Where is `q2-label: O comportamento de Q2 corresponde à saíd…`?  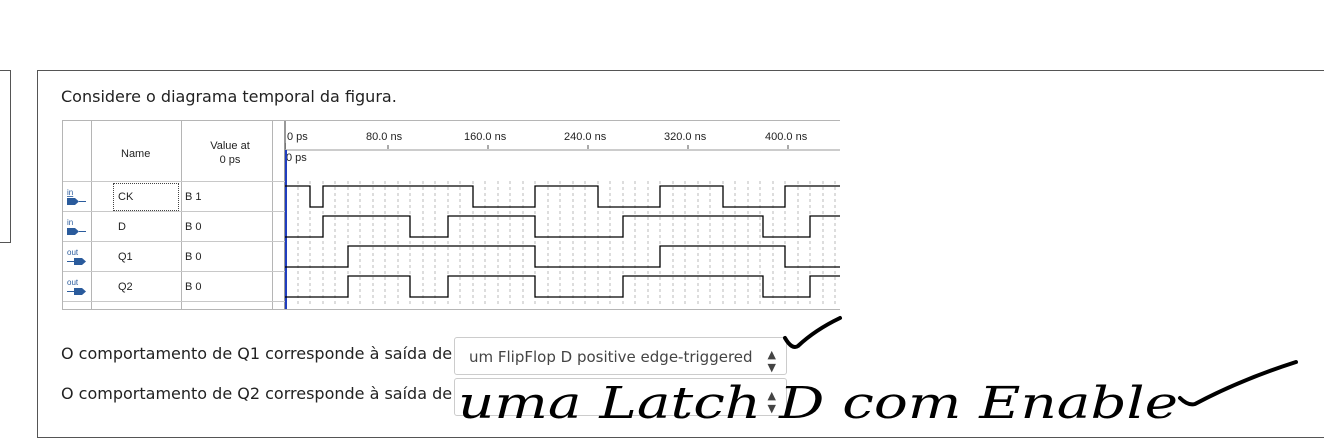 q2-label: O comportamento de Q2 corresponde à saíd… is located at coordinates (257, 393).